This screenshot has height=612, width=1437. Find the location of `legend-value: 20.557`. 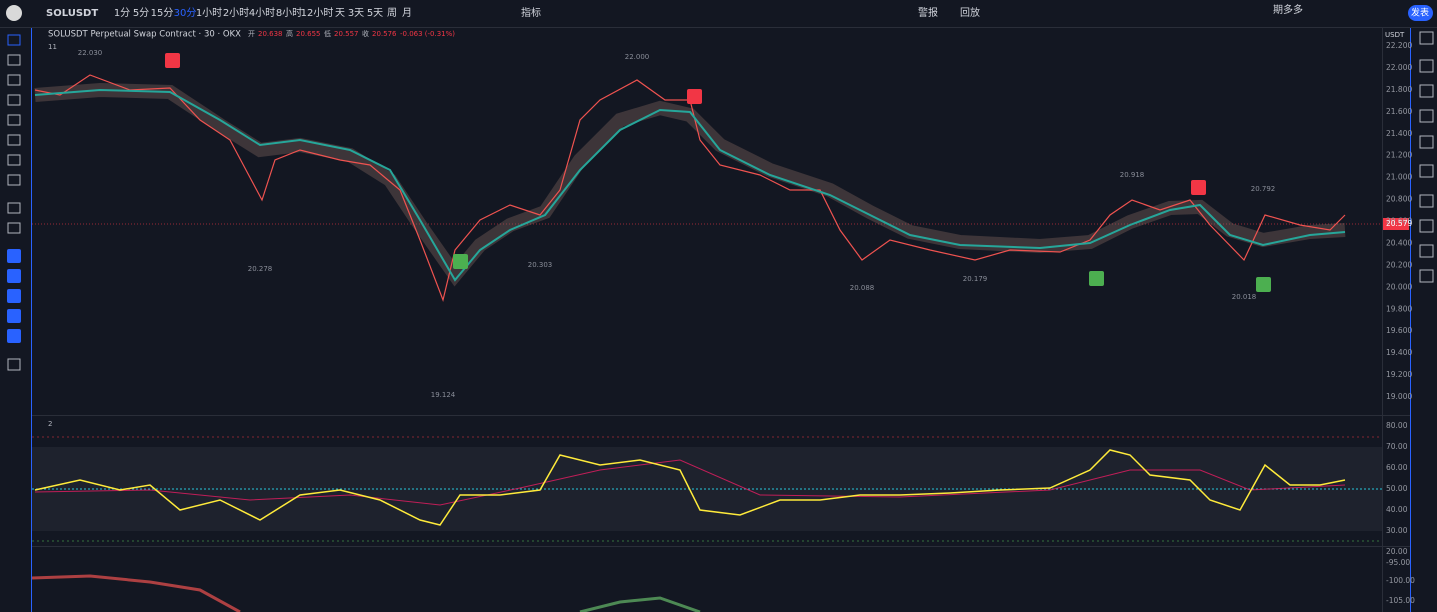

legend-value: 20.557 is located at coordinates (346, 34).